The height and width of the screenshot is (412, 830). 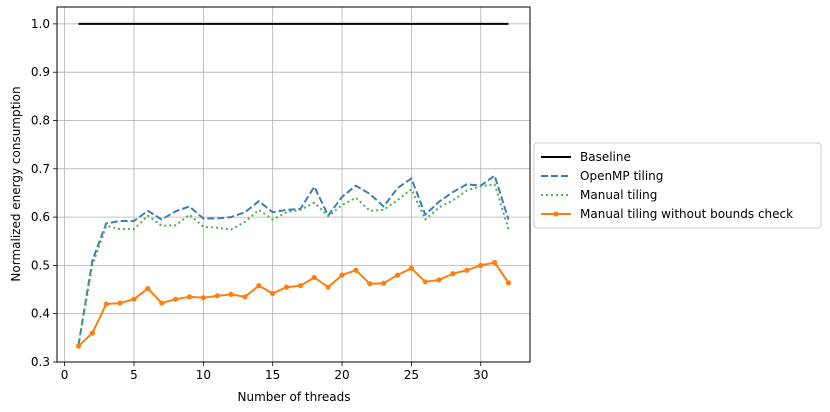 What do you see at coordinates (203, 375) in the screenshot?
I see `x-tick-label: 10` at bounding box center [203, 375].